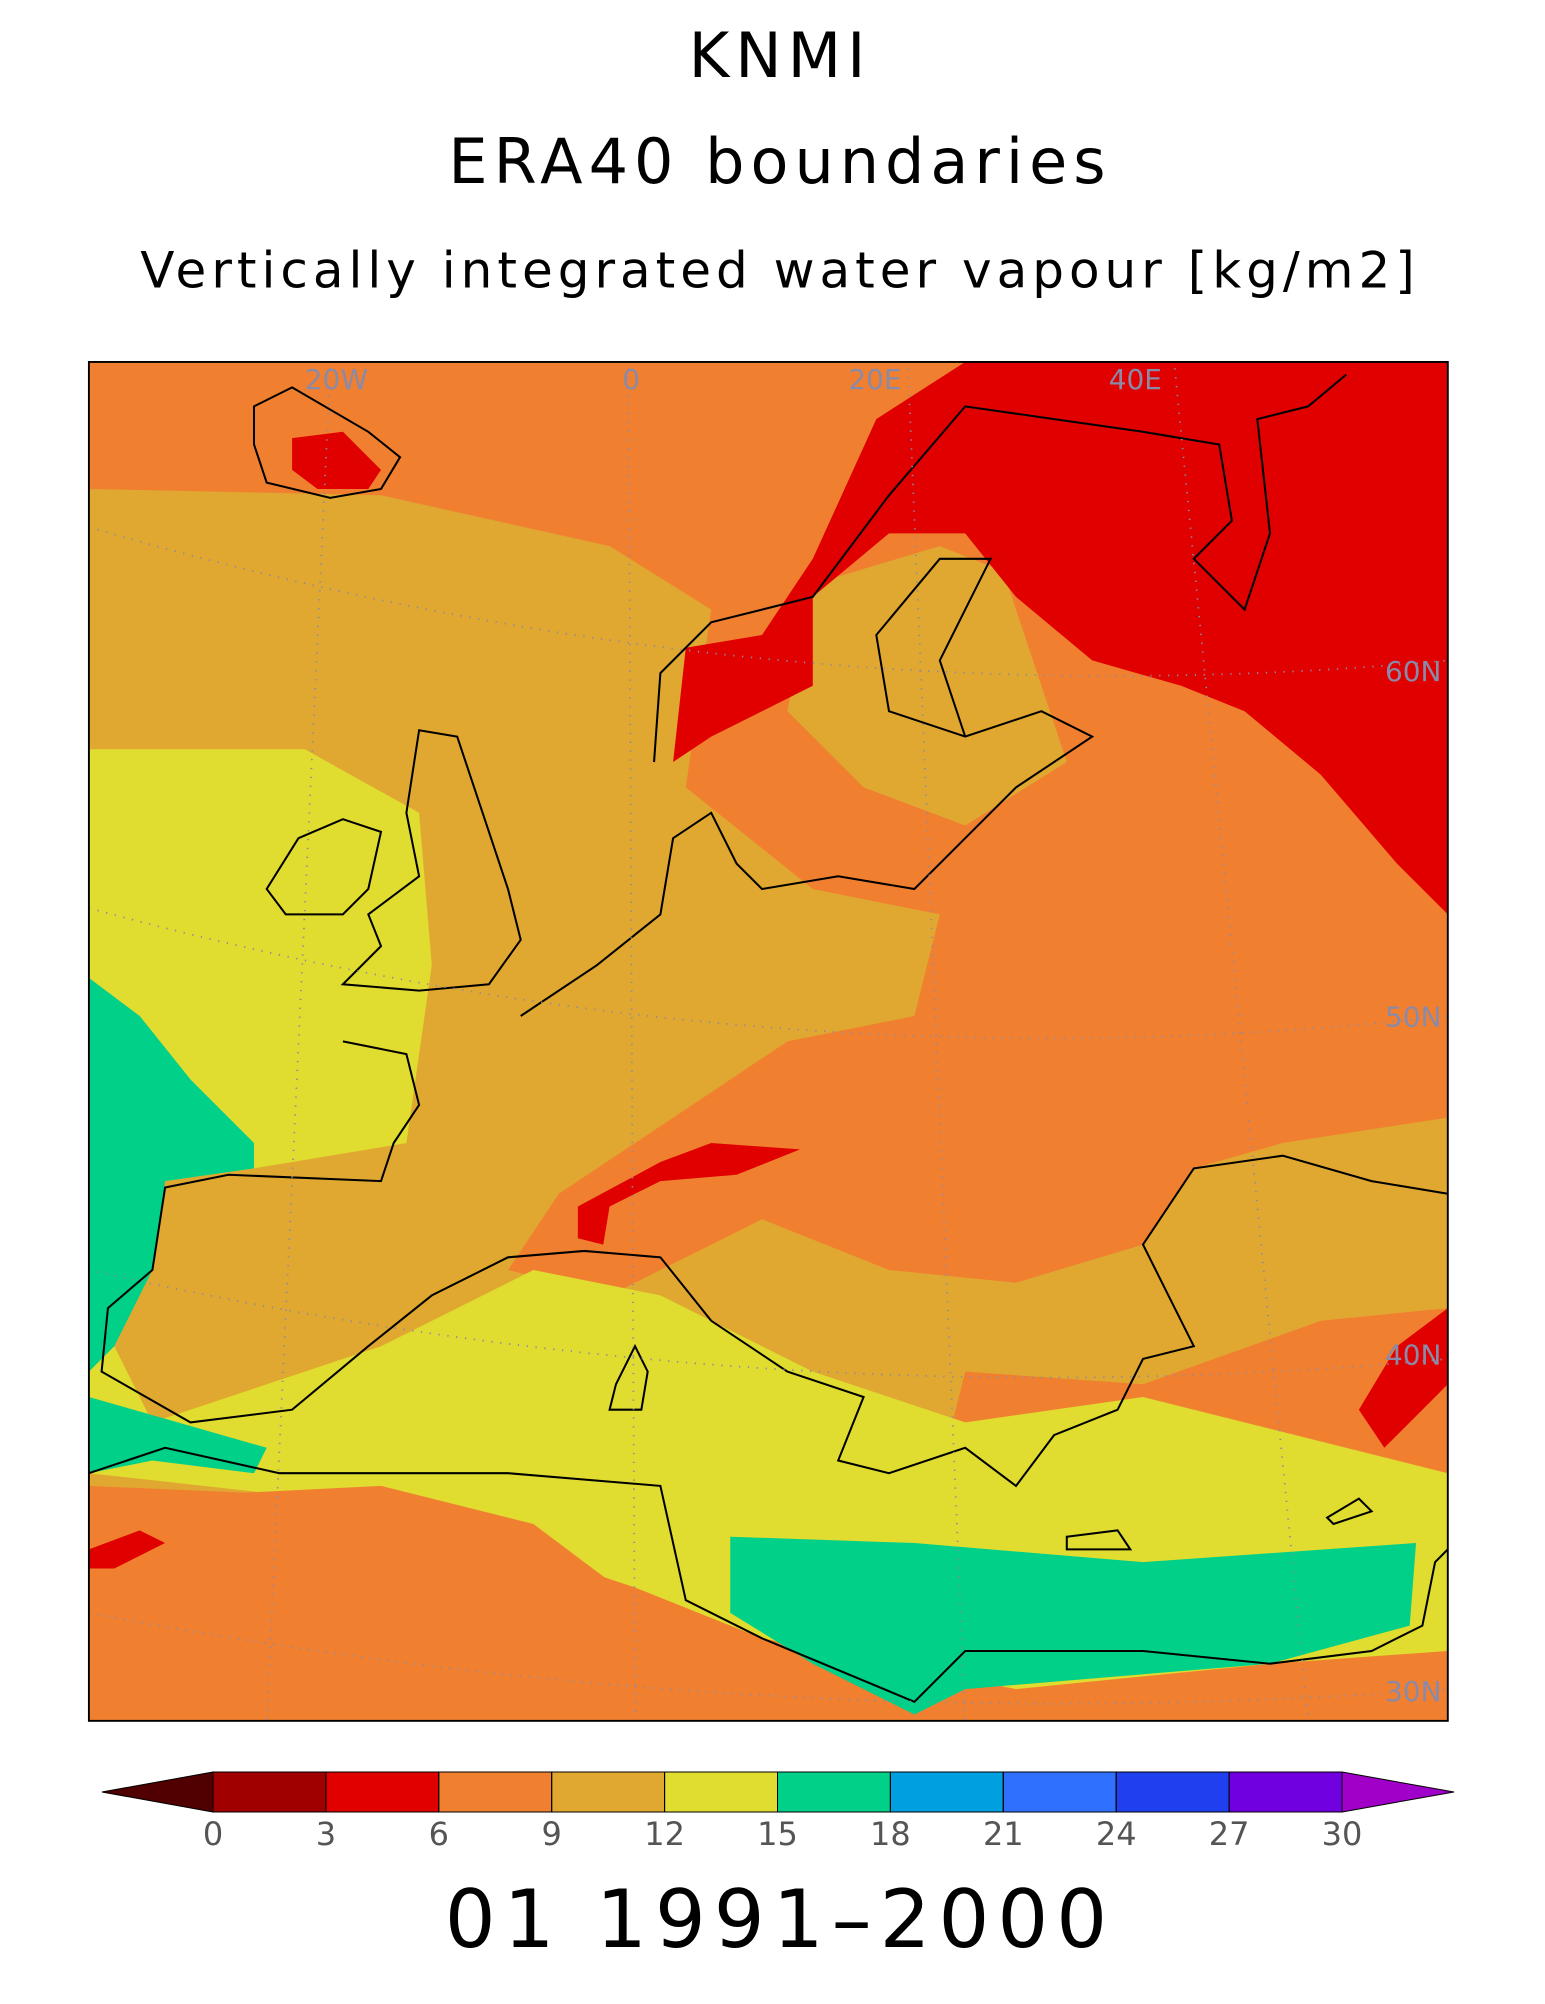 The height and width of the screenshot is (2004, 1545). What do you see at coordinates (874, 379) in the screenshot?
I see `grid-label: 20E` at bounding box center [874, 379].